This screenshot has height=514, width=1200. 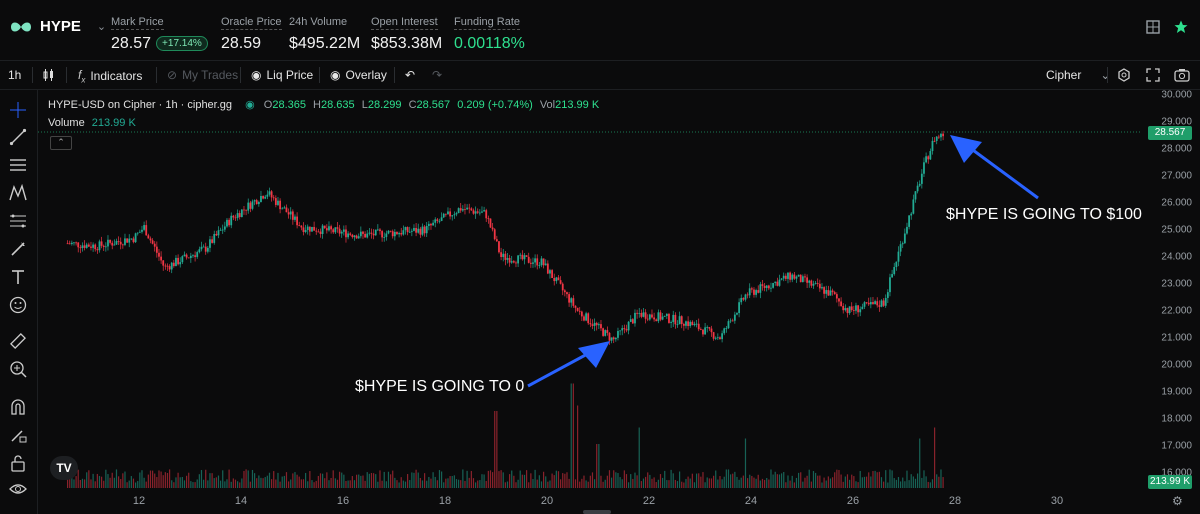 What do you see at coordinates (202, 75) in the screenshot?
I see `my-trades-button: ⊘ My Trades` at bounding box center [202, 75].